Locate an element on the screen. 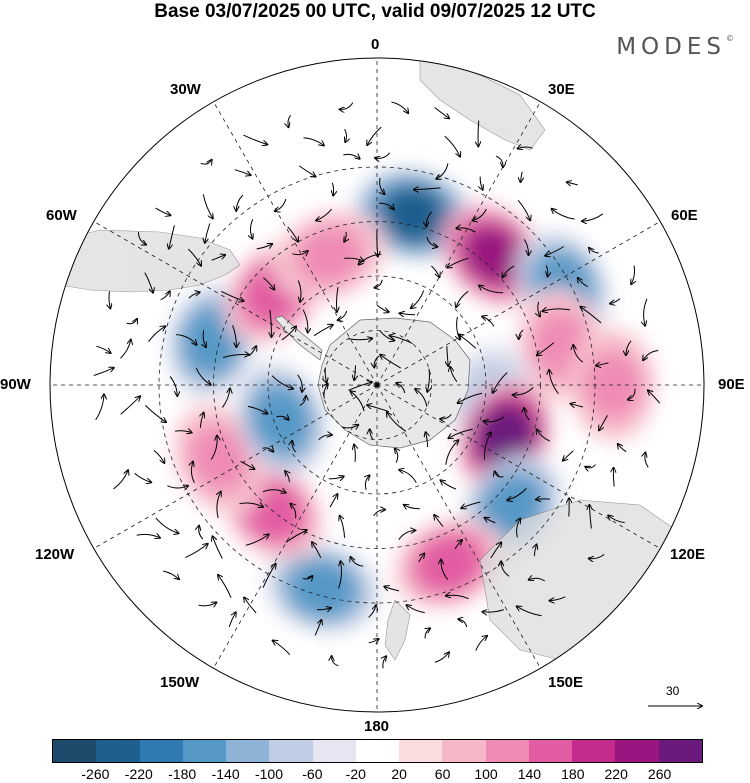  latitude-circle is located at coordinates (377, 385).